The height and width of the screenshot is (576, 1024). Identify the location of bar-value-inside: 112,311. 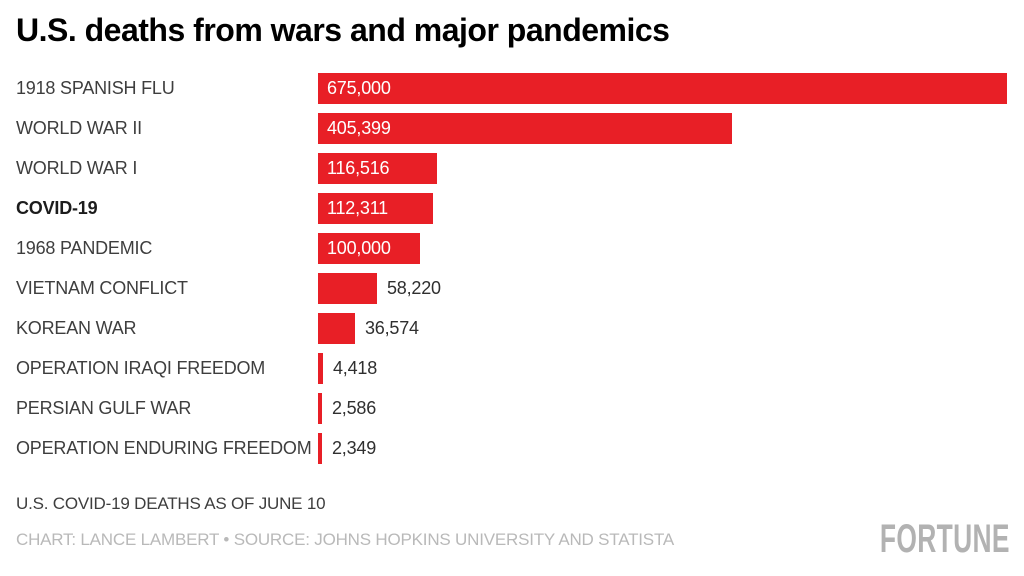
(357, 208).